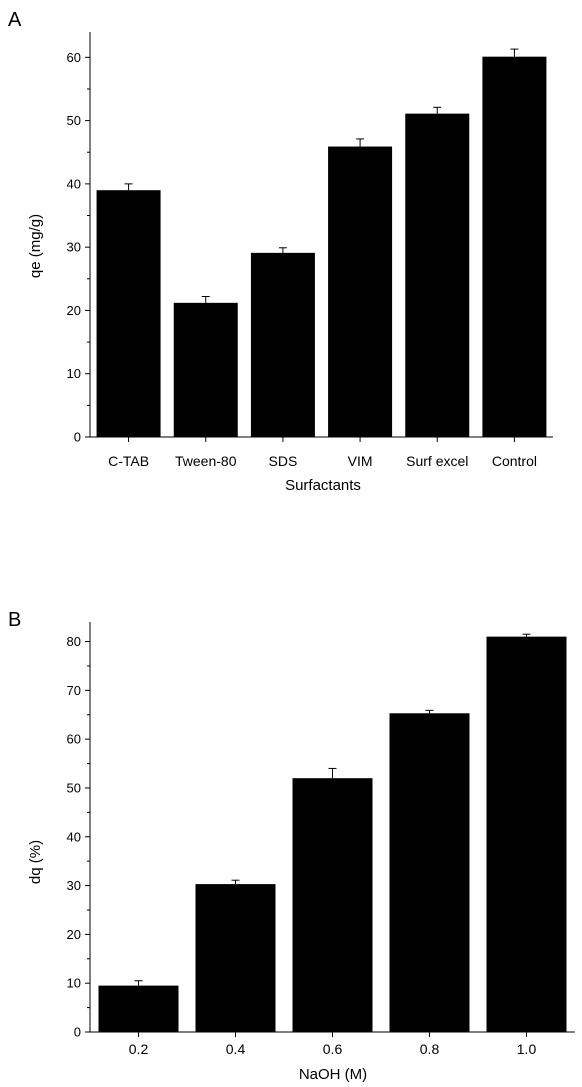 This screenshot has width=582, height=1087. What do you see at coordinates (74, 57) in the screenshot?
I see `panel-a-y-tick-label: 60` at bounding box center [74, 57].